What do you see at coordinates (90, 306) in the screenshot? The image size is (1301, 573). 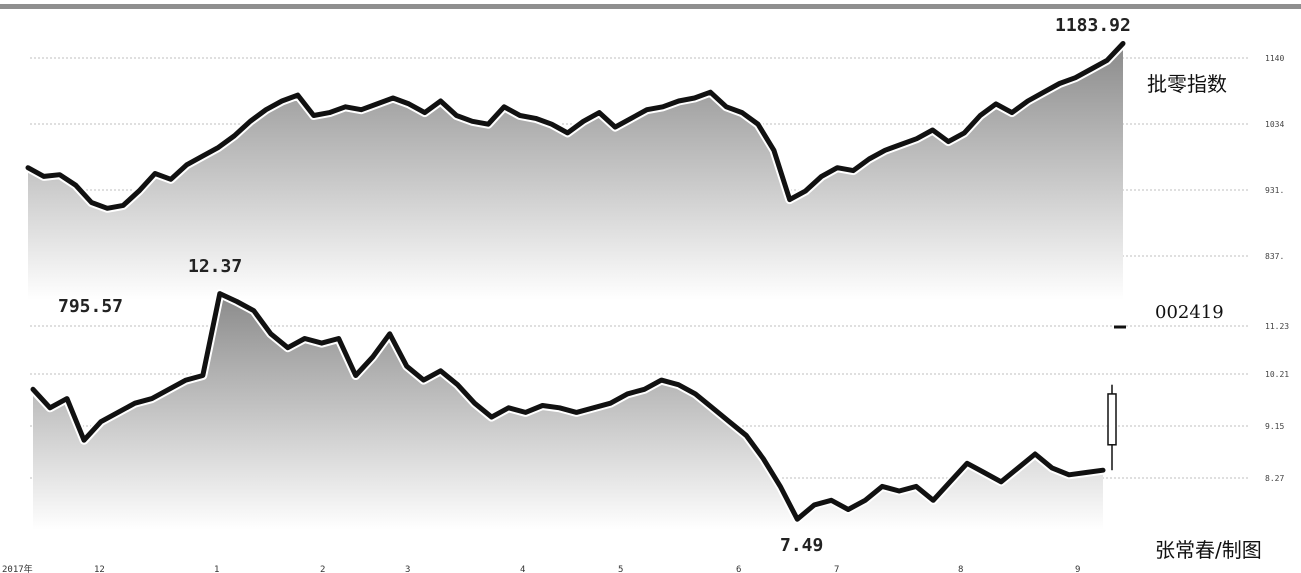 I see `top-min-label: 795.57` at bounding box center [90, 306].